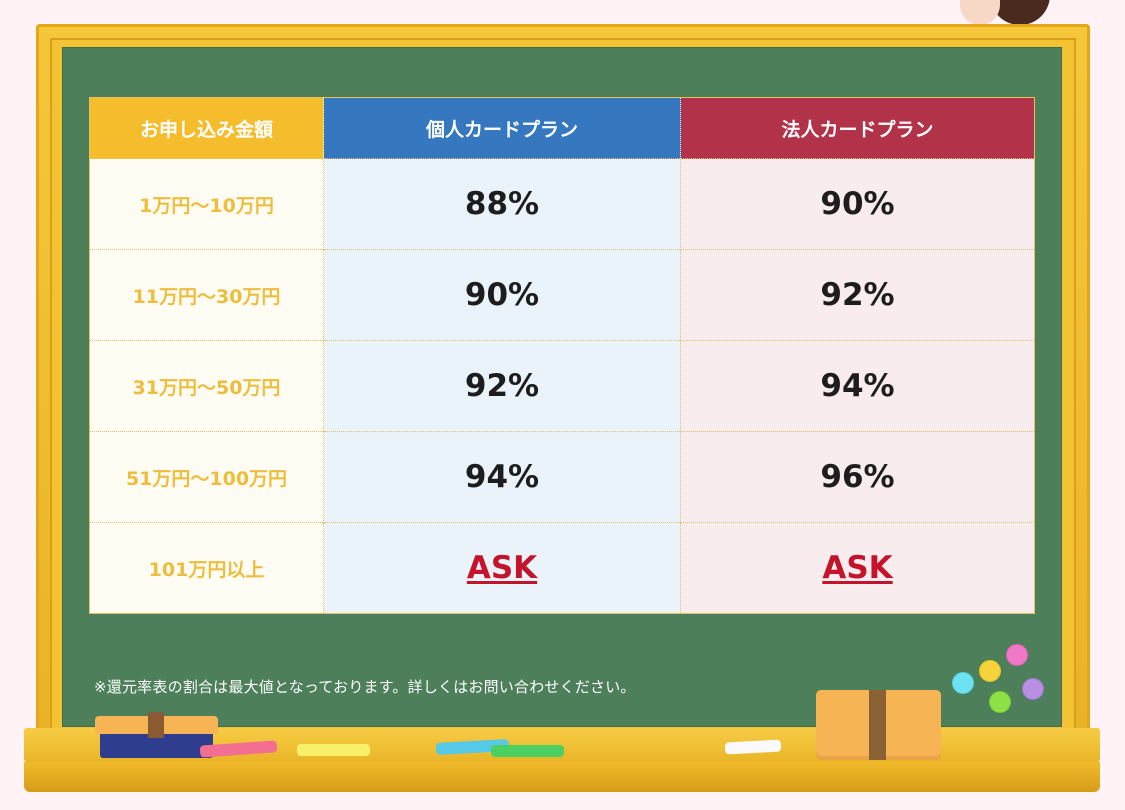 The image size is (1125, 810). I want to click on row-amount: 101万円以上, so click(206, 568).